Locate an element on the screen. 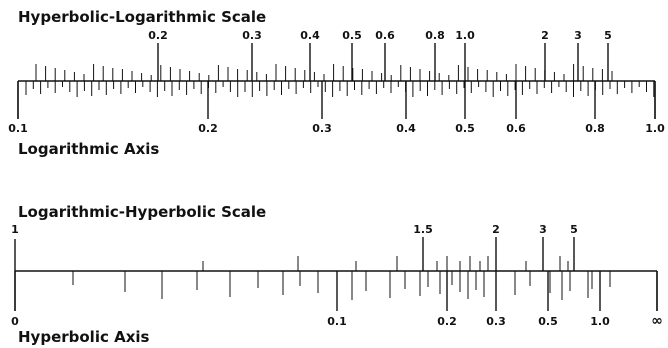 The width and height of the screenshot is (668, 348). logarithmic-tick-label: 1.0 is located at coordinates (655, 128).